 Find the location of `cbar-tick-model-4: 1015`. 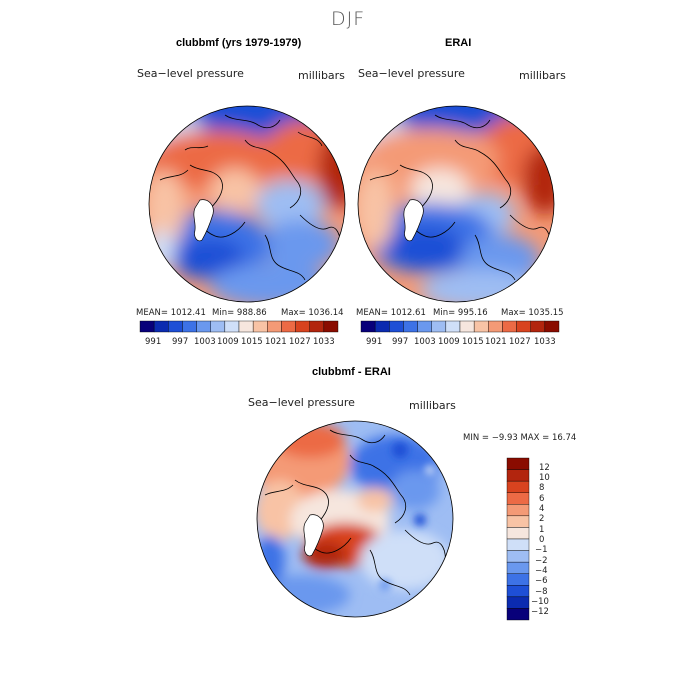

cbar-tick-model-4: 1015 is located at coordinates (252, 342).